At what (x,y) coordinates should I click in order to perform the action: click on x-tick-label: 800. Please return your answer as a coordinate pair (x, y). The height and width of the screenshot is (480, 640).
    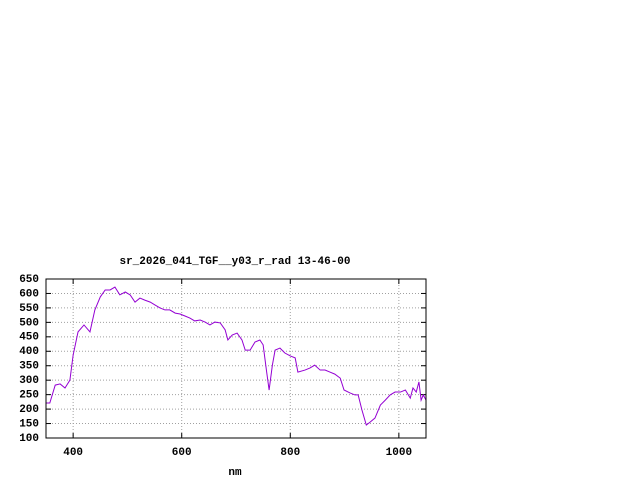
    Looking at the image, I should click on (290, 453).